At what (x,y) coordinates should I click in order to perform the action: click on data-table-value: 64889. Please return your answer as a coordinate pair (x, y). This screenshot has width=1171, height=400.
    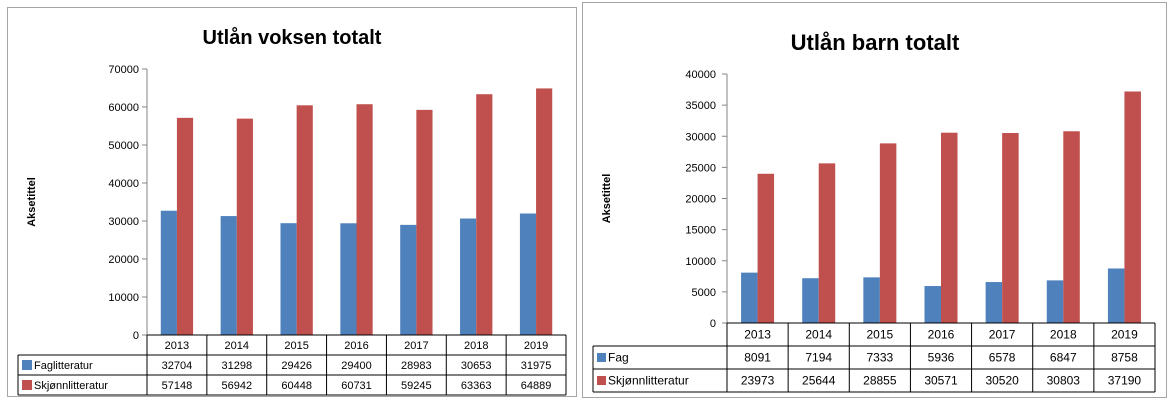
    Looking at the image, I should click on (536, 386).